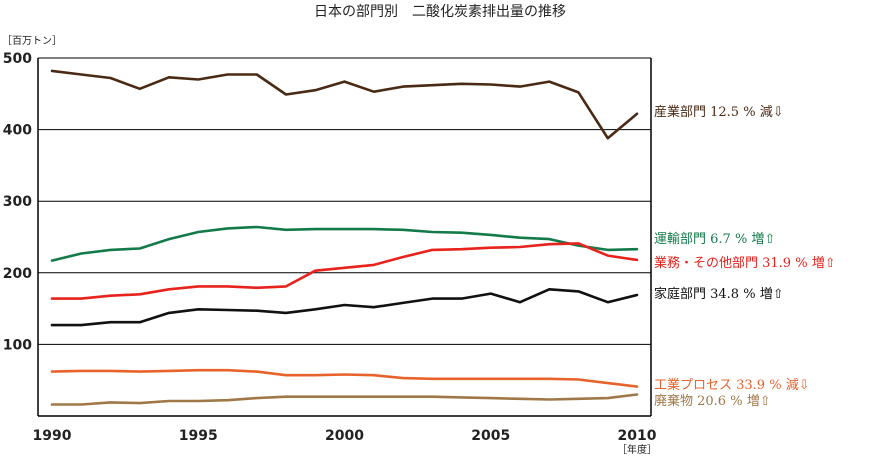 This screenshot has height=458, width=880. Describe the element at coordinates (637, 449) in the screenshot. I see `x-axis-unit: ［年度］` at that location.